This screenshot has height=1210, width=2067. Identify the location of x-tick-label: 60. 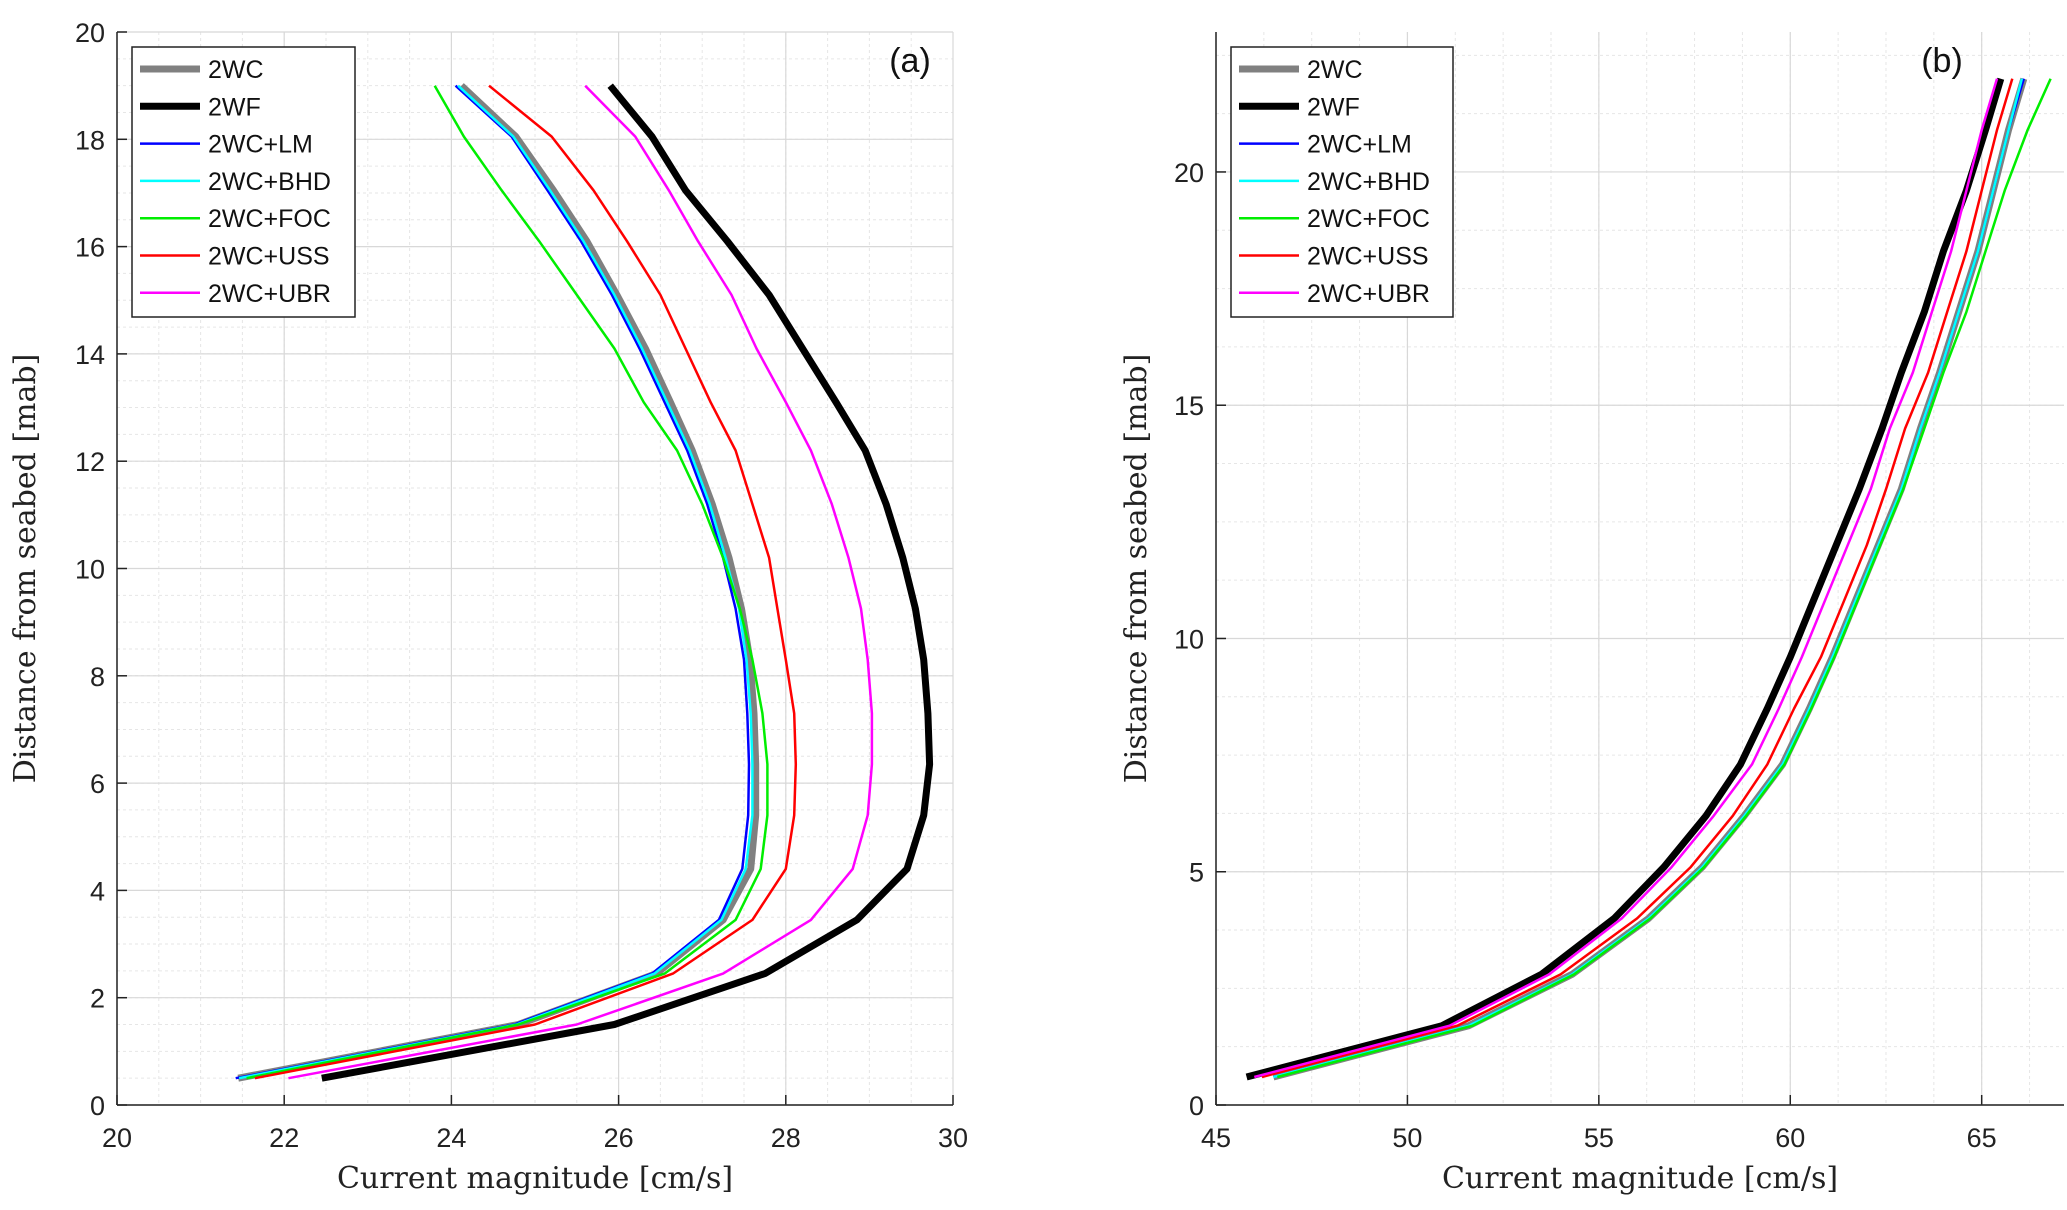
(1790, 1138).